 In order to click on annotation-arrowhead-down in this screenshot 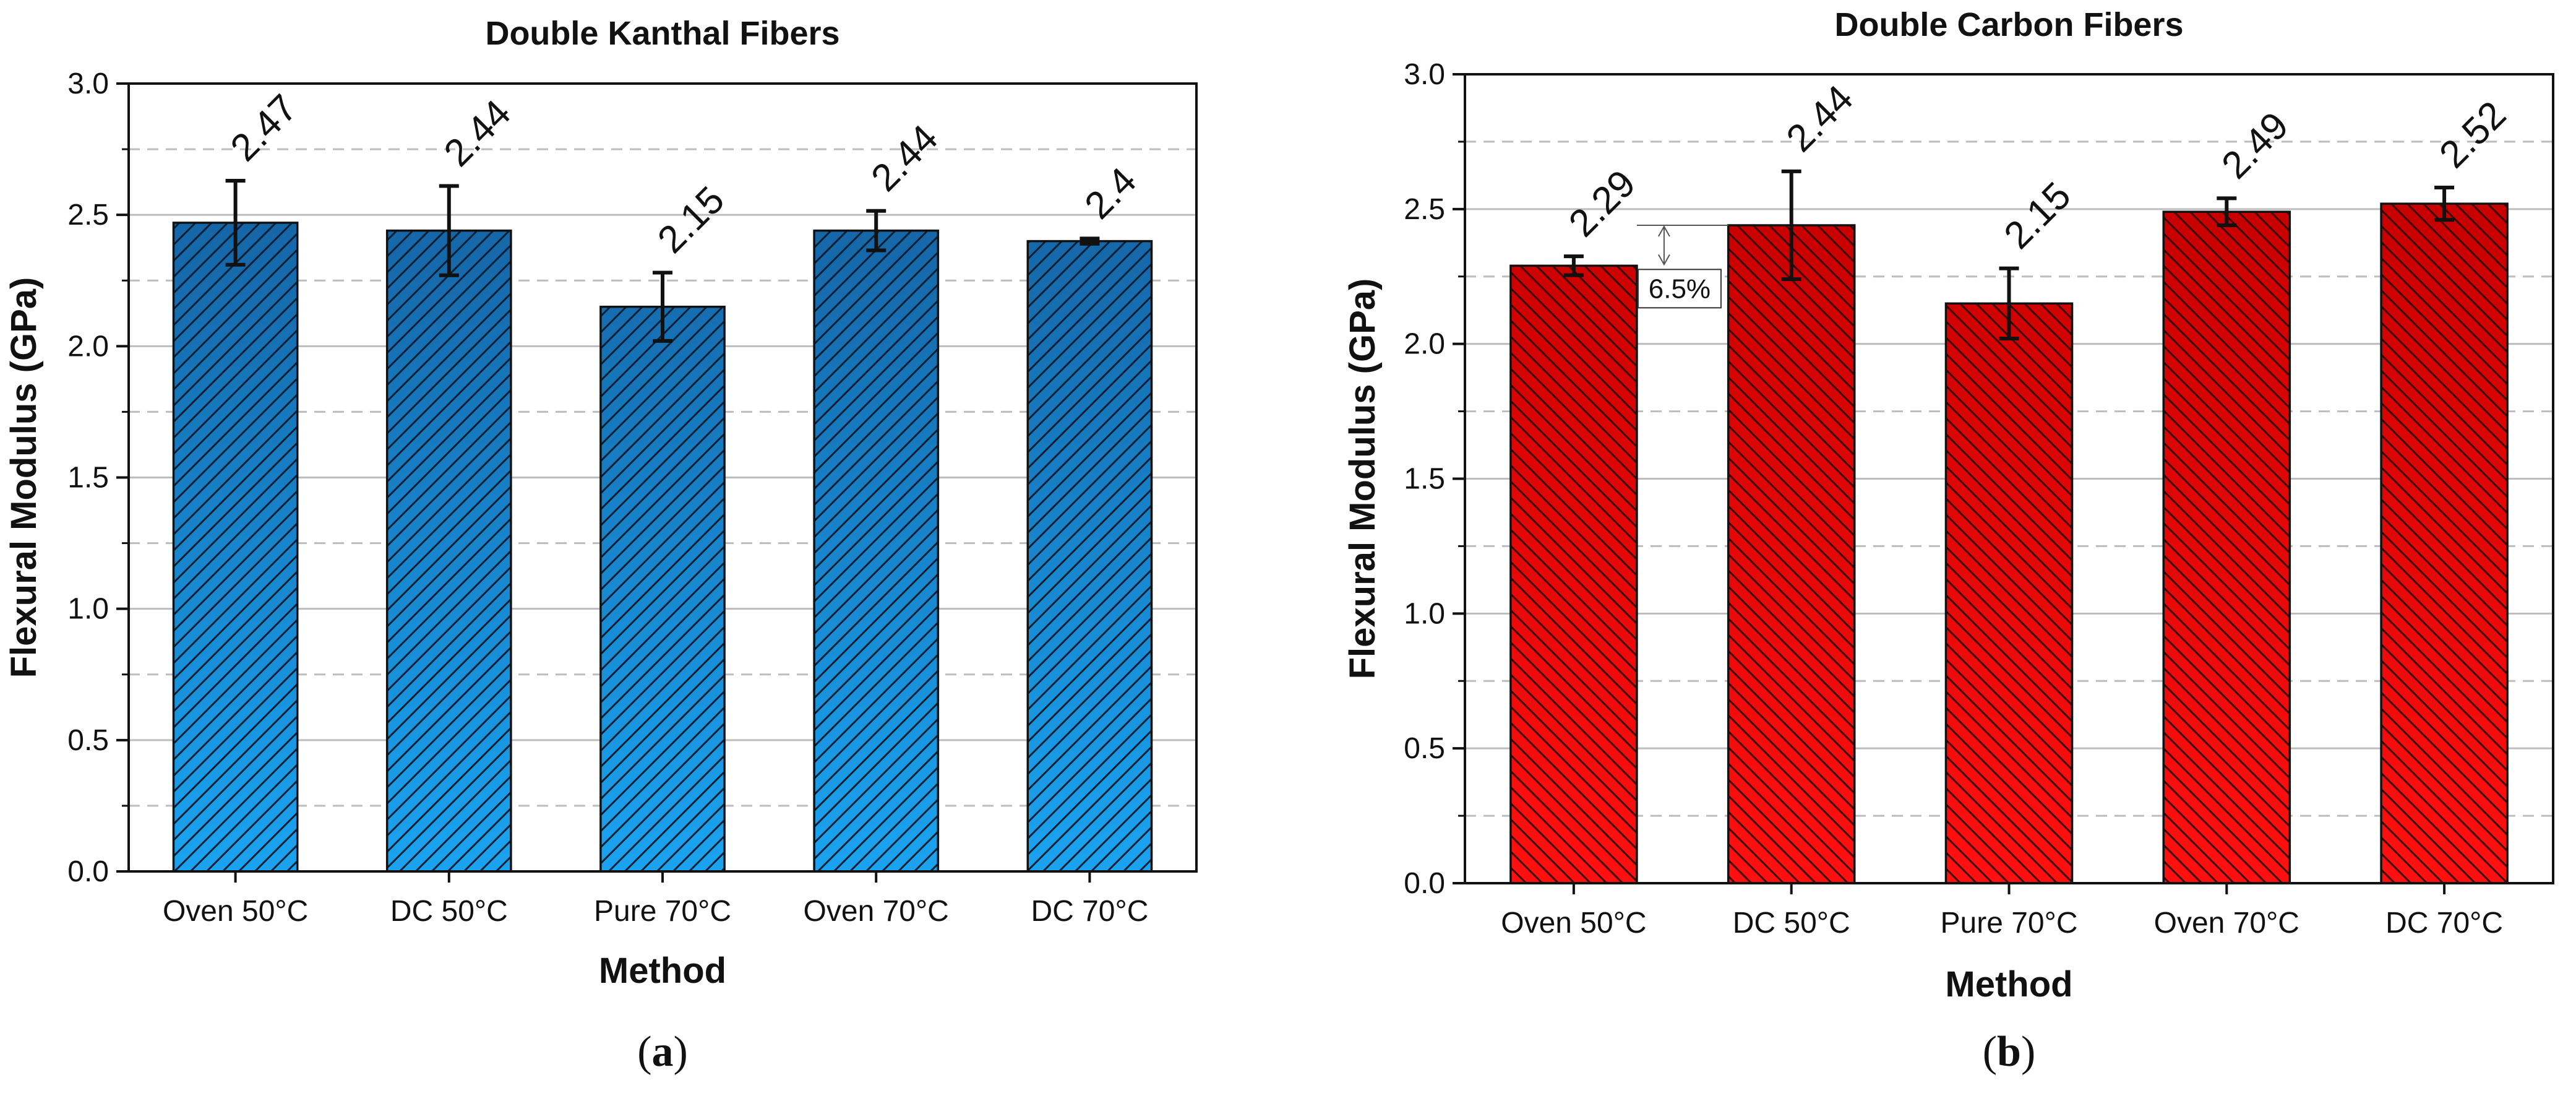, I will do `click(1664, 260)`.